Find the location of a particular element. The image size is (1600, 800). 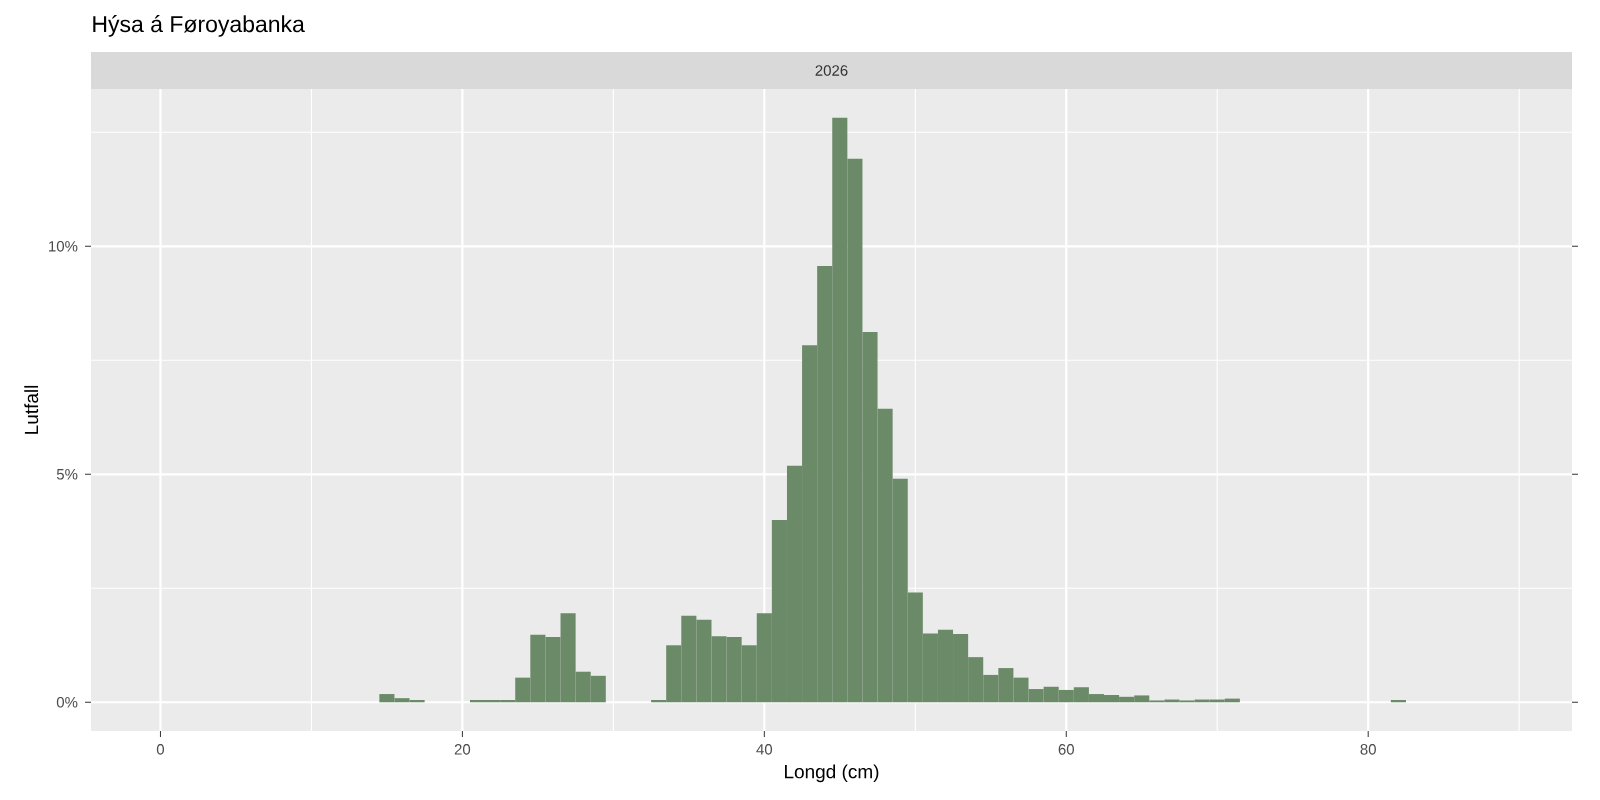

y-axis-title: Lutfall is located at coordinates (31, 409).